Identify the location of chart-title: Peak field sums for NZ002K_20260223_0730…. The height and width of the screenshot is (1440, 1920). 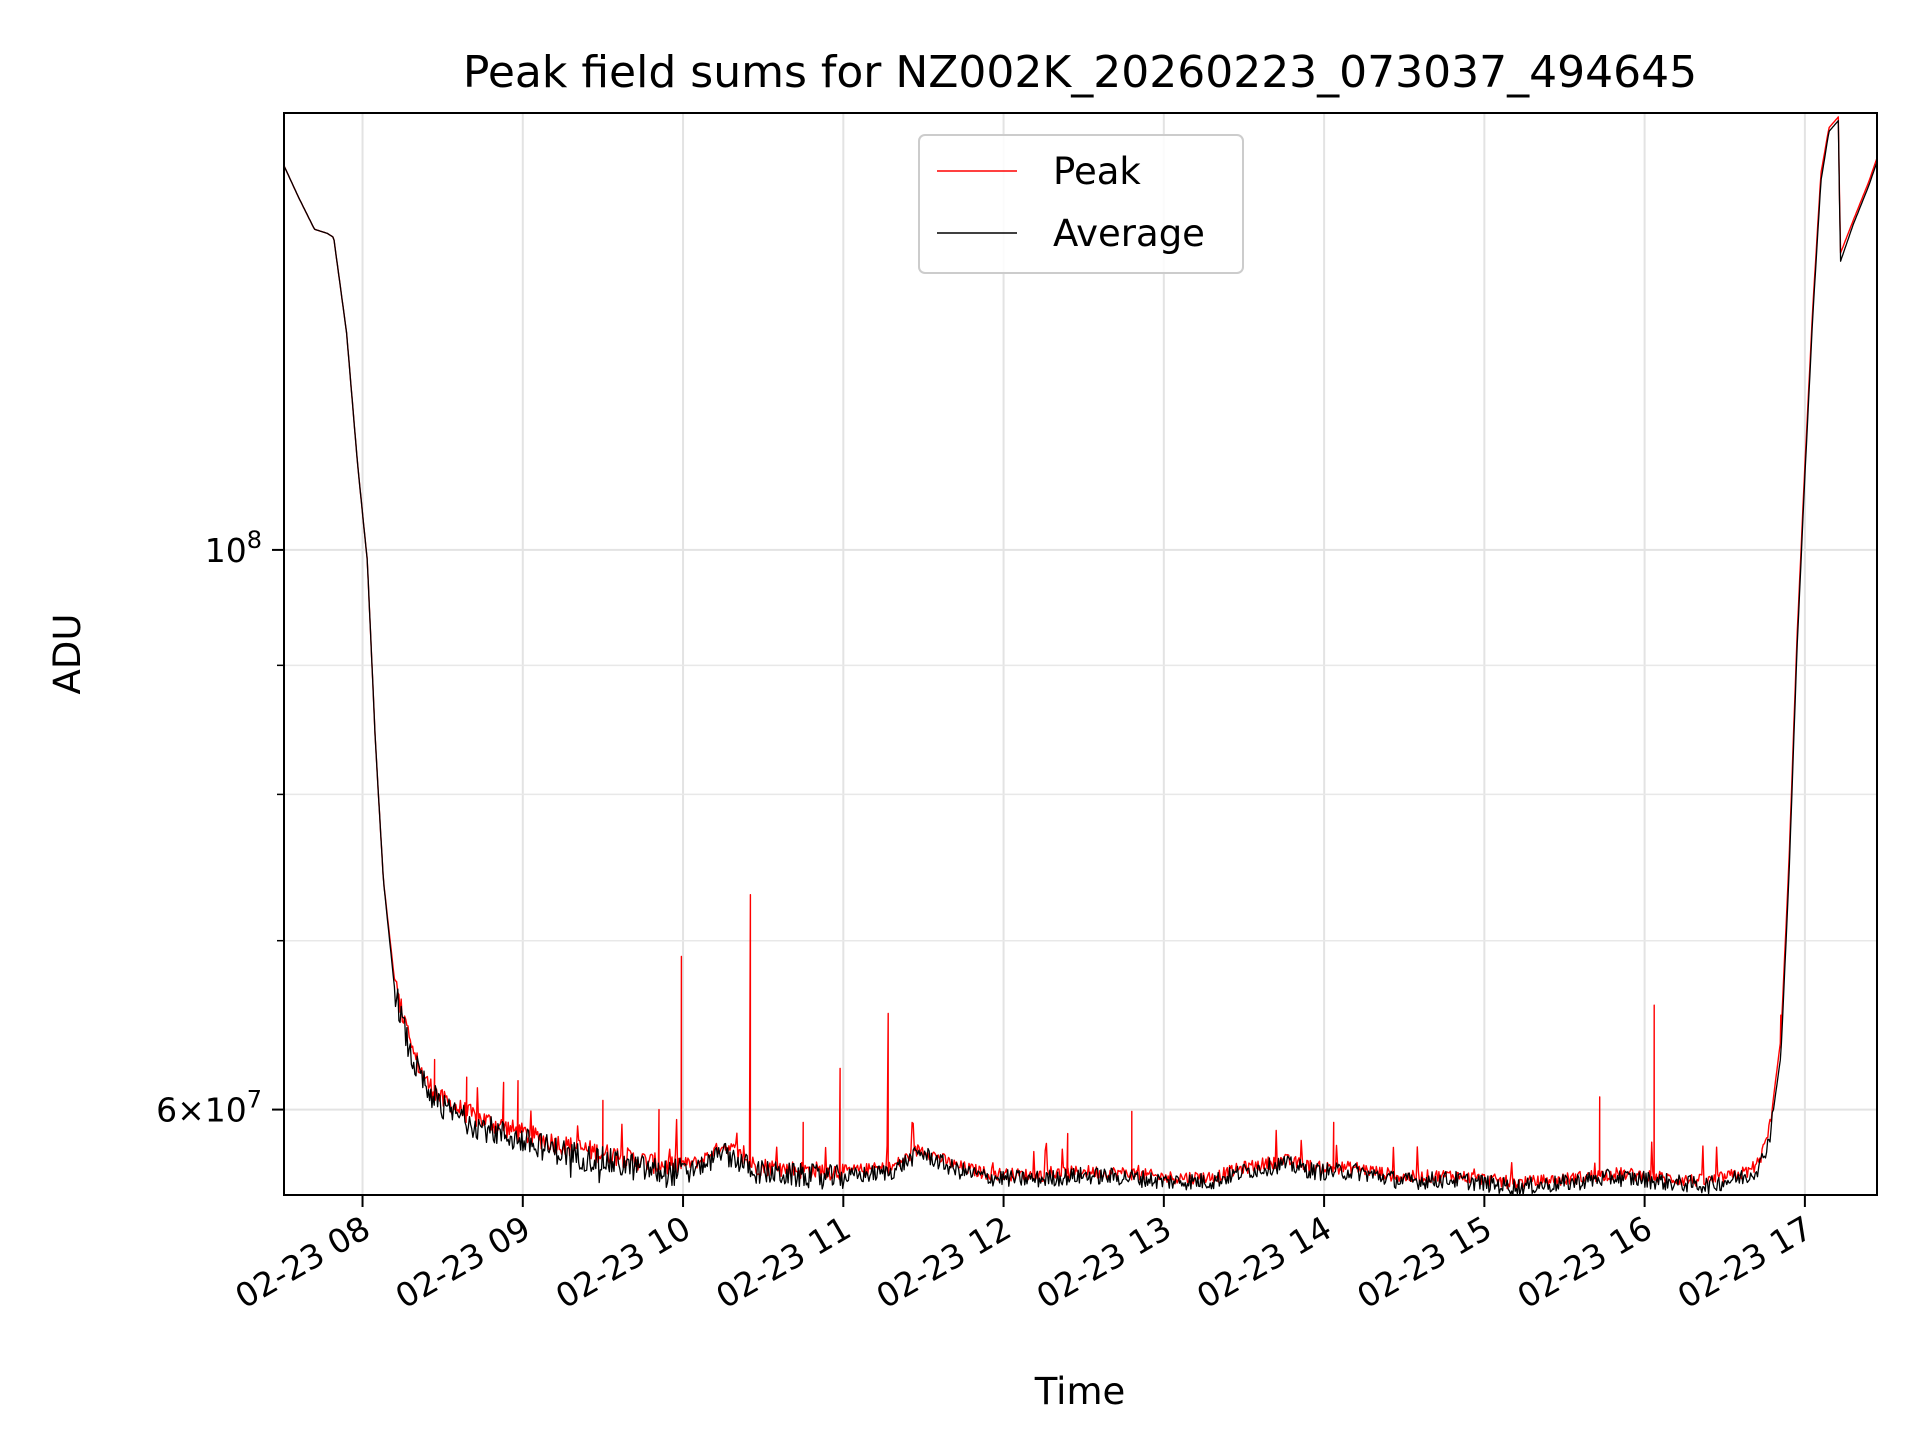
(1080, 72).